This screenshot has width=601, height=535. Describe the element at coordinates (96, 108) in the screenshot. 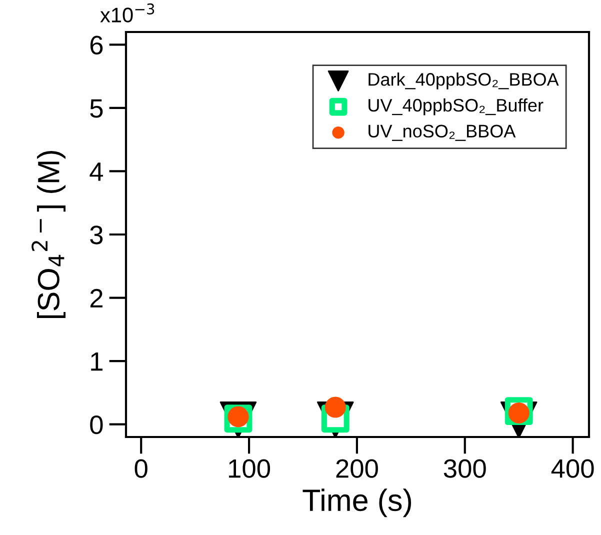

I see `y-tick-label: 5` at that location.